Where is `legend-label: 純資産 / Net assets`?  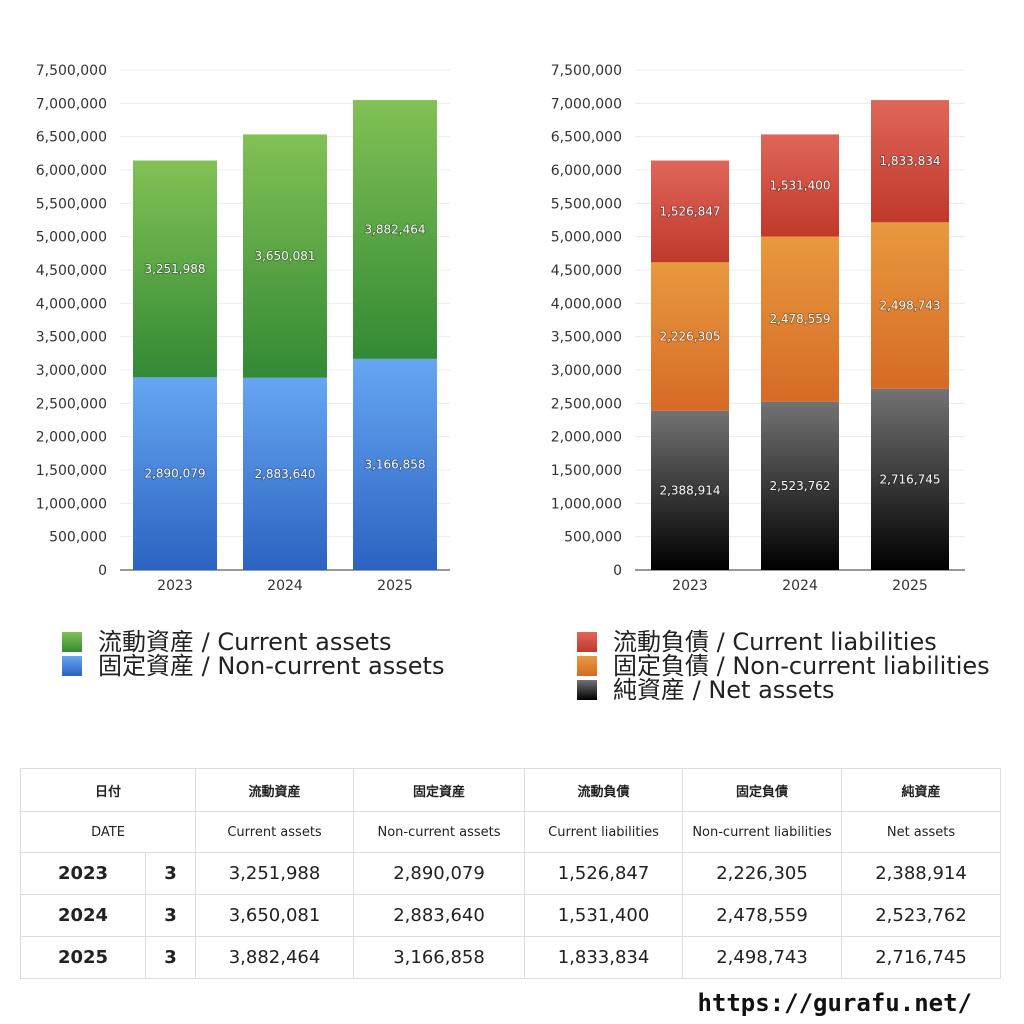
legend-label: 純資産 / Net assets is located at coordinates (724, 690).